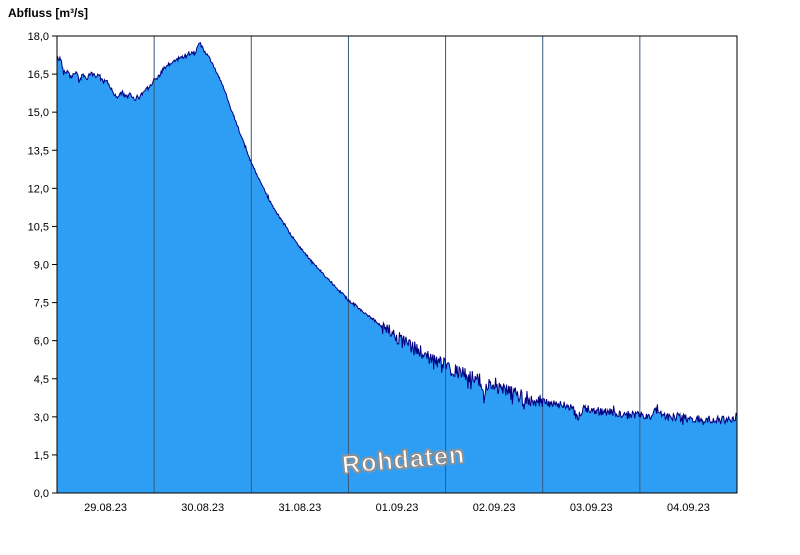 This screenshot has width=800, height=555. What do you see at coordinates (688, 508) in the screenshot?
I see `x-tick-label: 04.09.23` at bounding box center [688, 508].